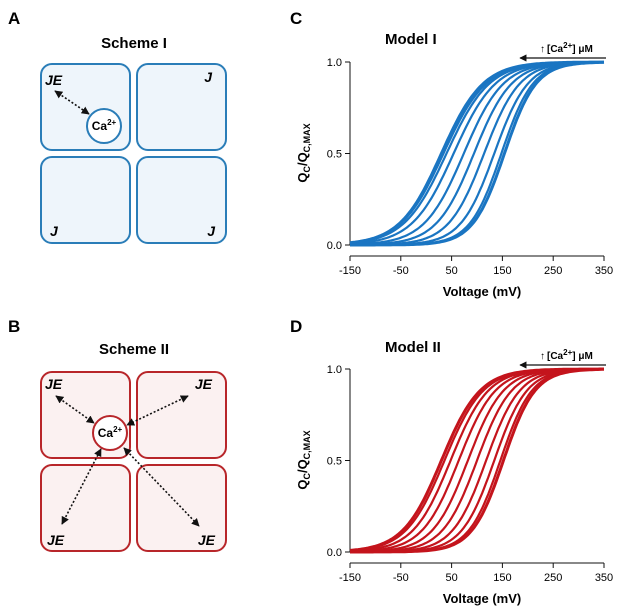  I want to click on subunit-label-bottom-right: J, so click(211, 231).